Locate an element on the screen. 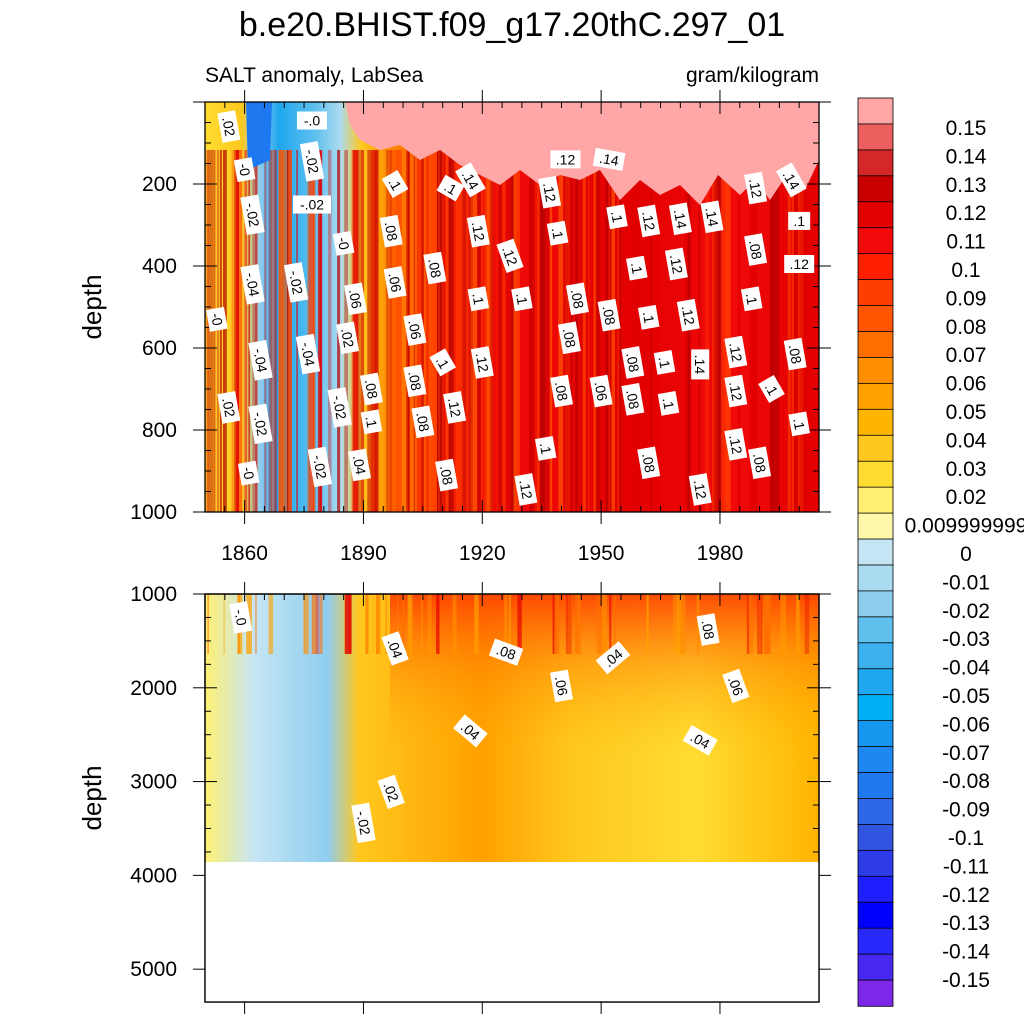  contour-label: .02 is located at coordinates (229, 407).